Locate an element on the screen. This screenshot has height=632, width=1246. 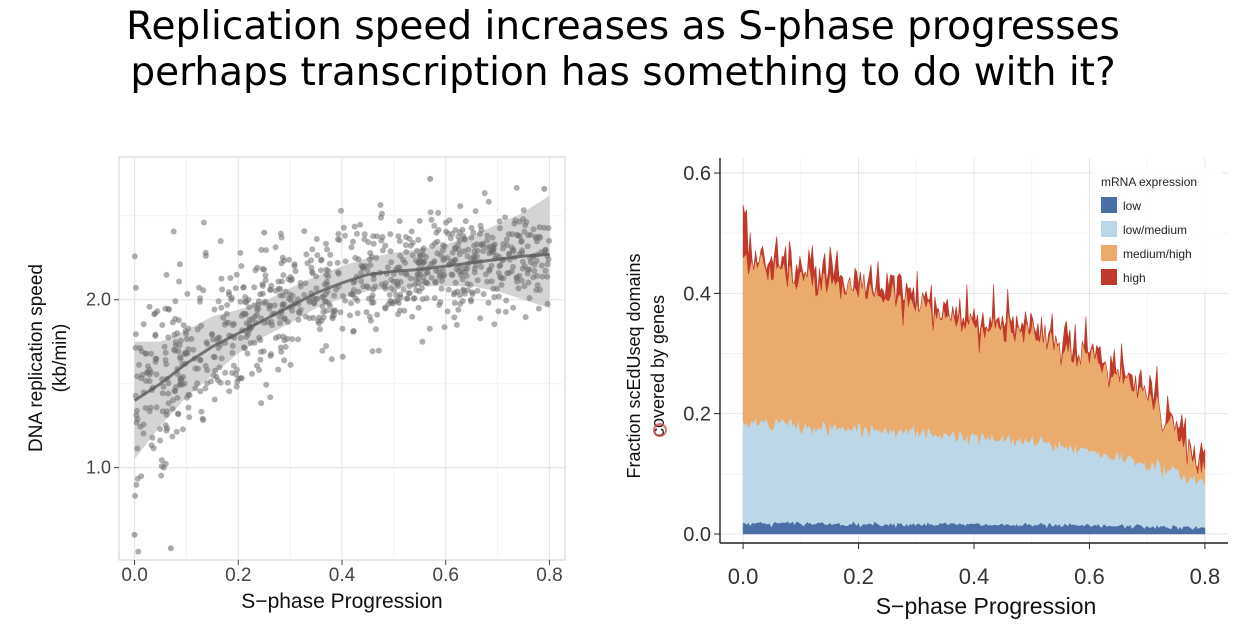
cursor-marker-icon is located at coordinates (660, 430).